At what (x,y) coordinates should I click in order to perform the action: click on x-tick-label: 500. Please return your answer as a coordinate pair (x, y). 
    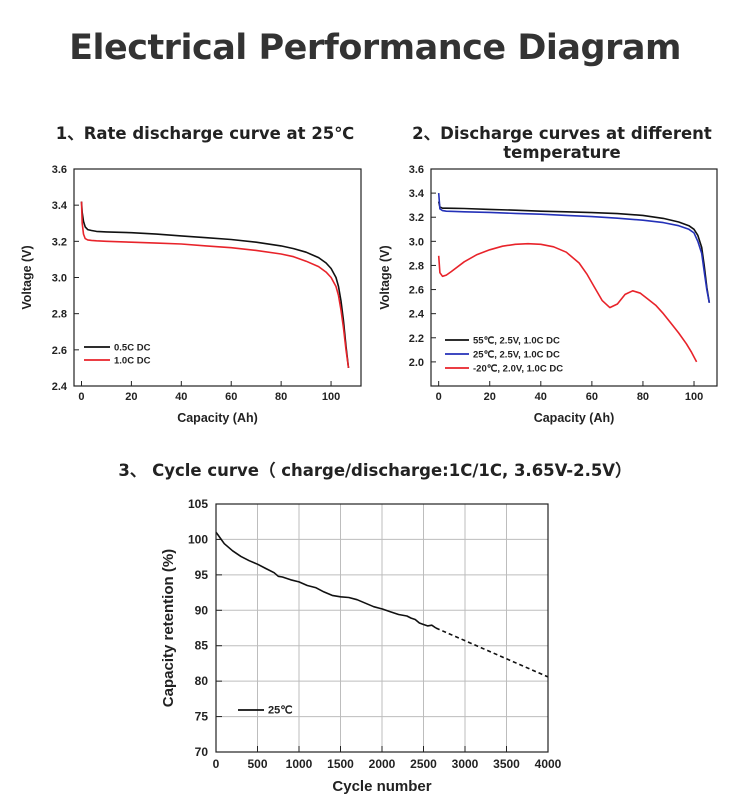
    Looking at the image, I should click on (257, 764).